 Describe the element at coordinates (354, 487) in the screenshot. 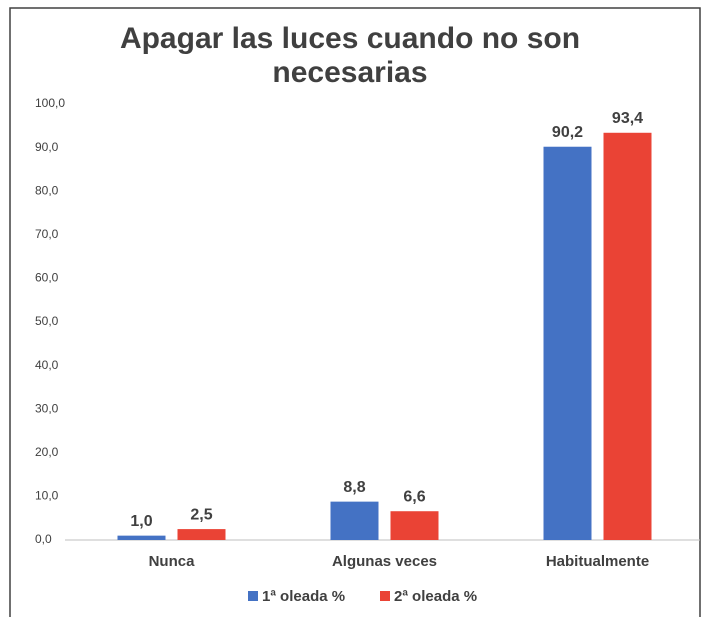

I see `value-label: 8,8` at that location.